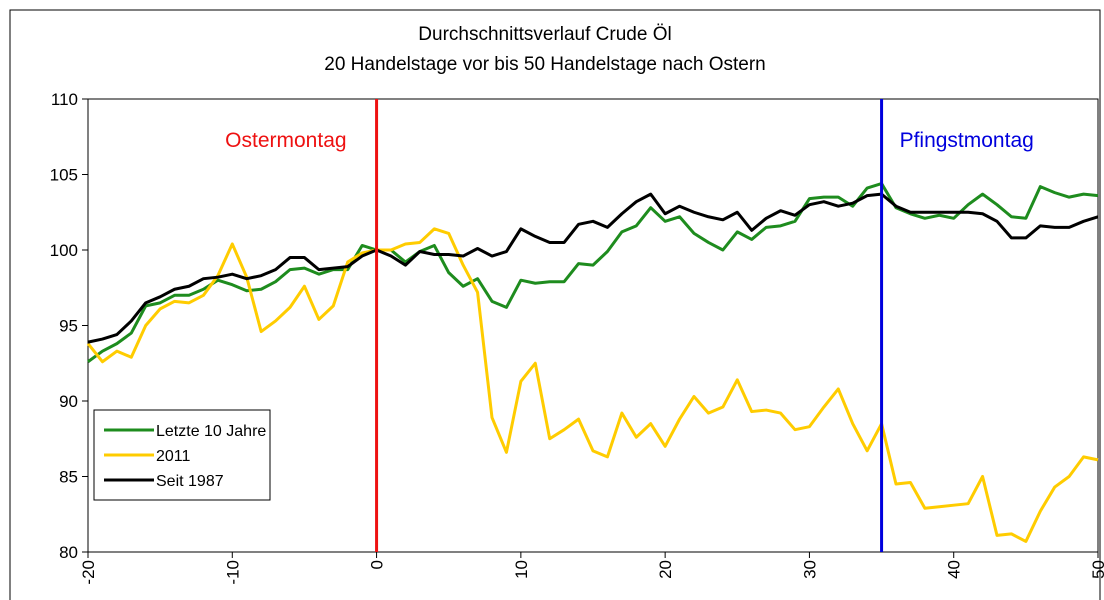 This screenshot has height=600, width=1104. What do you see at coordinates (954, 569) in the screenshot?
I see `x-tick-label: 40` at bounding box center [954, 569].